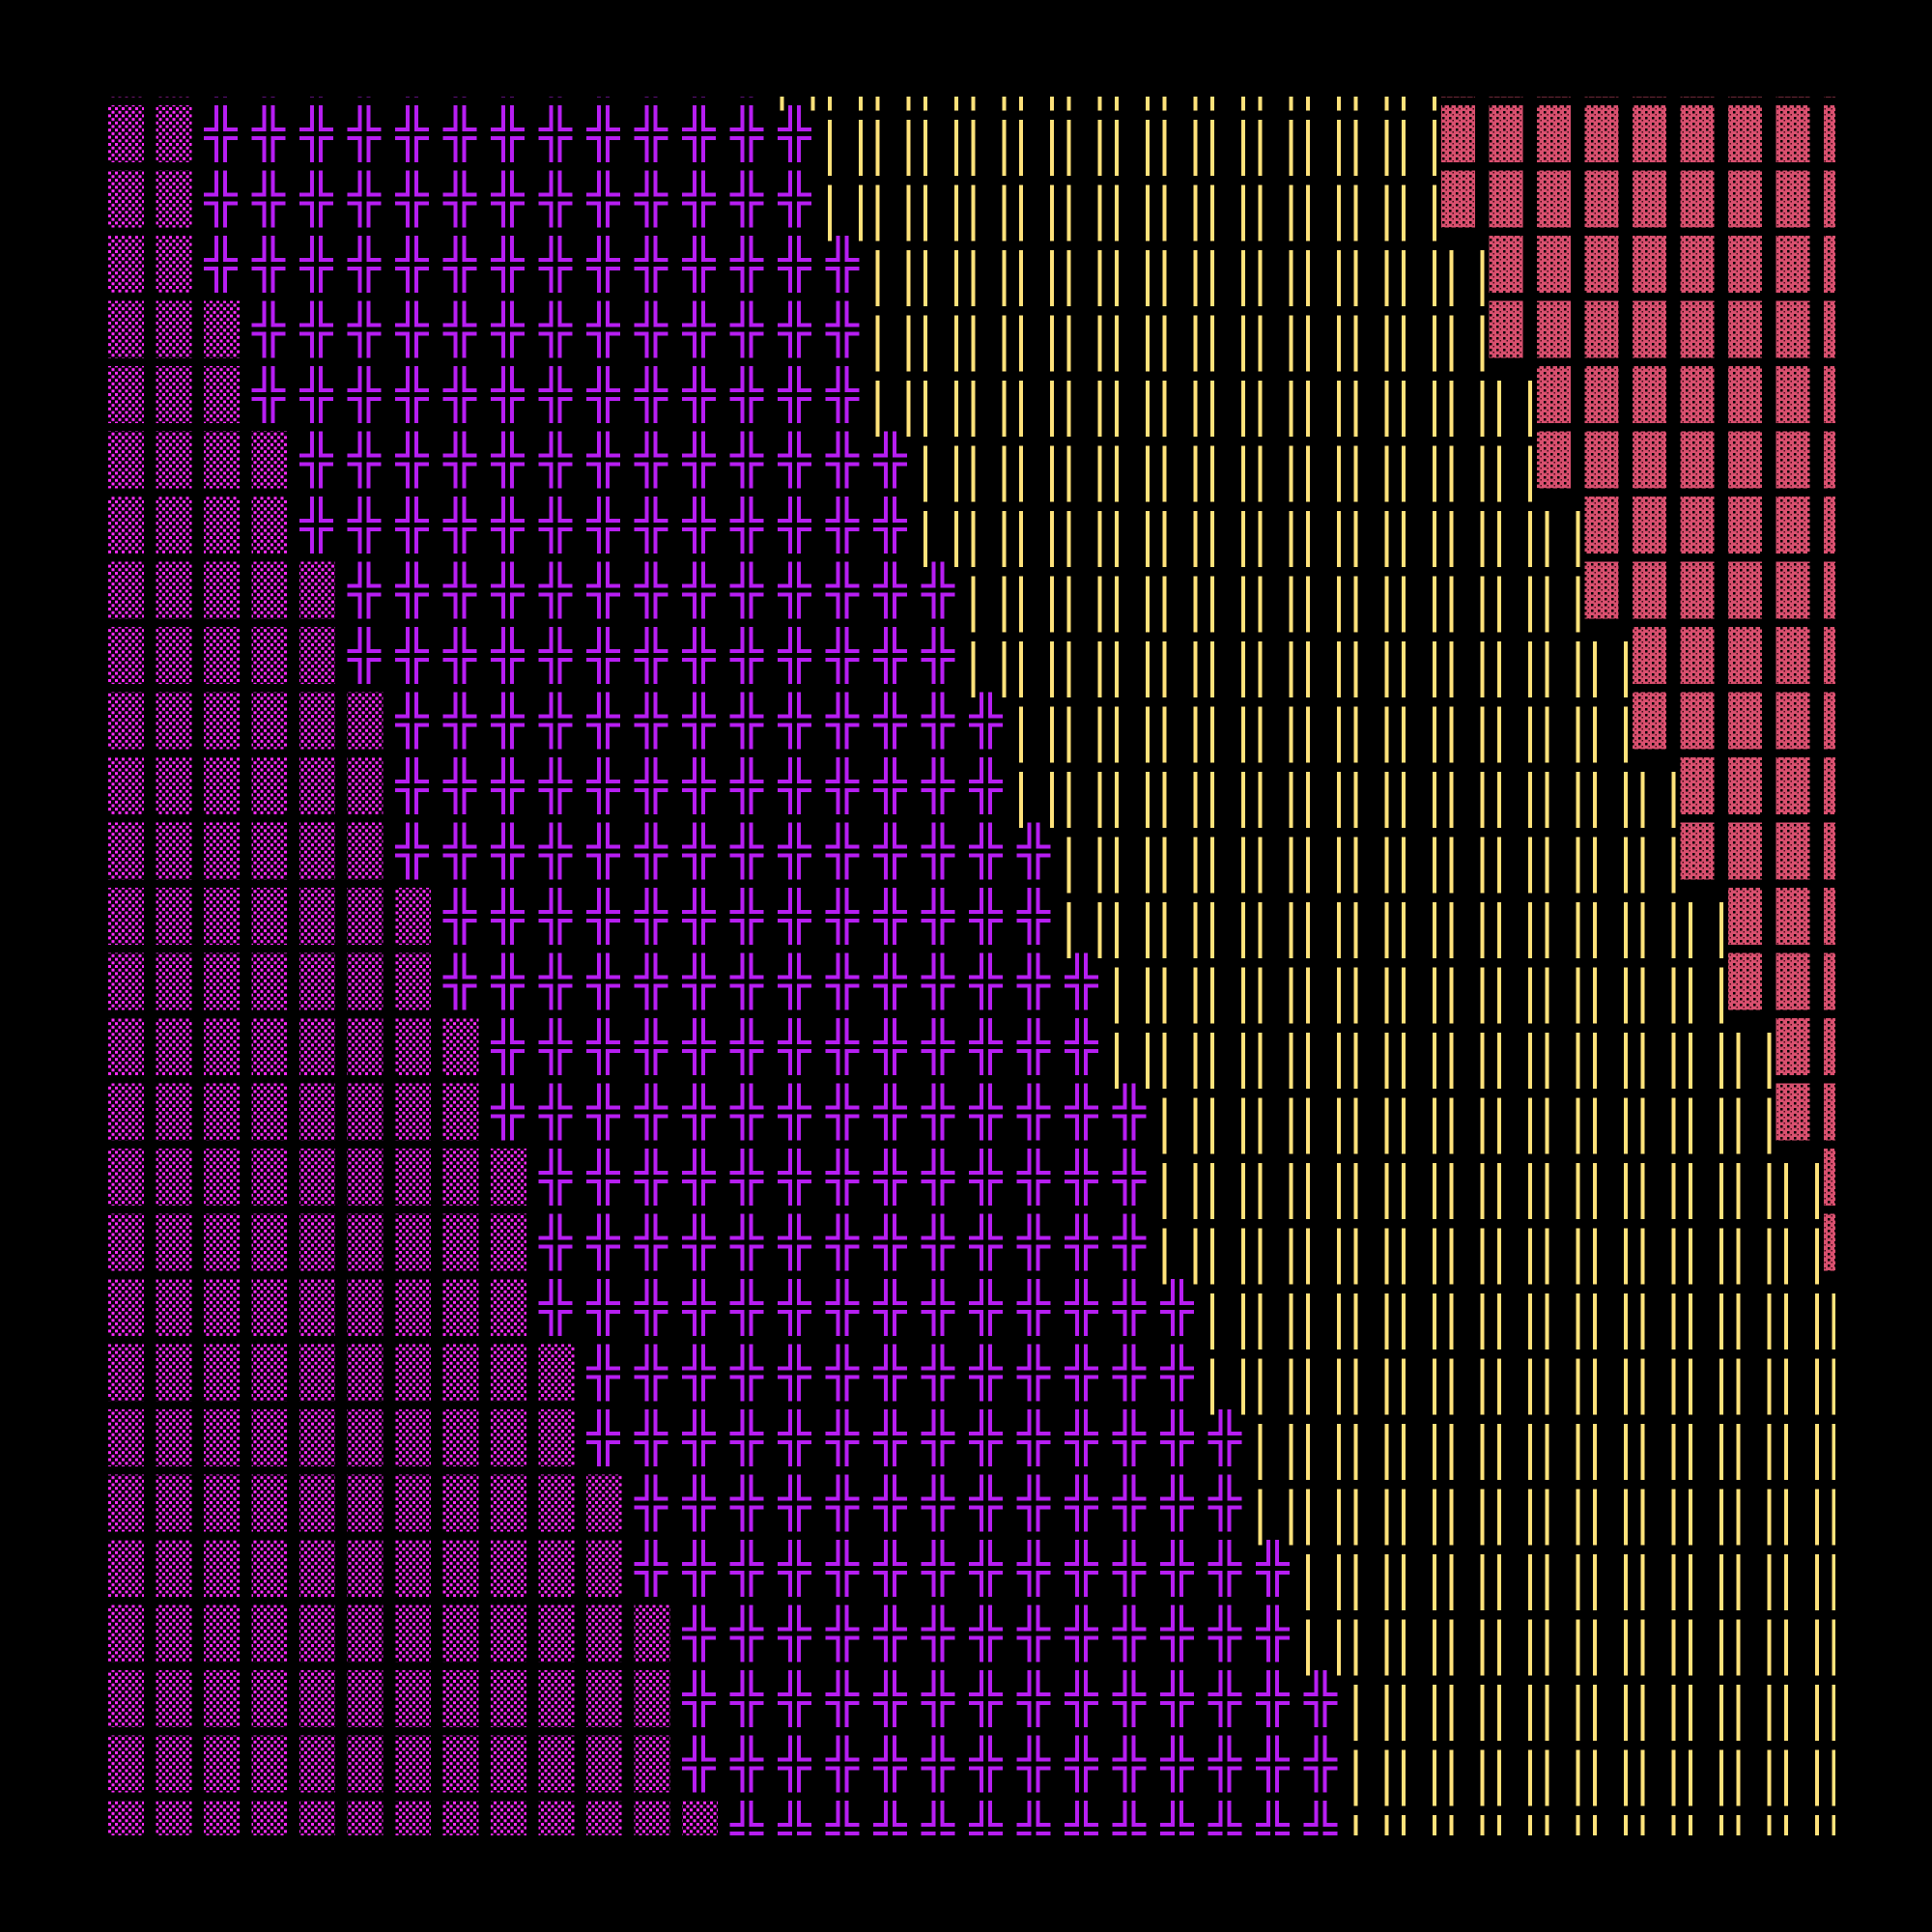 The height and width of the screenshot is (1932, 1932). What do you see at coordinates (971, 336) in the screenshot?
I see `glyph-row: ░░░╬╬╬╬╬╬╬╬╬╬╬╬╬║║║║║║║║║║║║║▓▓▓▓▓▓▓▓` at bounding box center [971, 336].